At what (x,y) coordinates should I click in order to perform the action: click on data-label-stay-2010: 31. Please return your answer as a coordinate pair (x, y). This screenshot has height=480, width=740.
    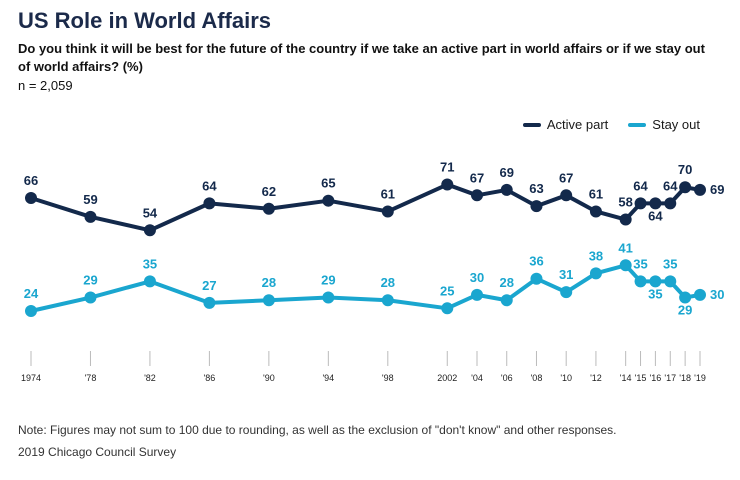
    Looking at the image, I should click on (566, 274).